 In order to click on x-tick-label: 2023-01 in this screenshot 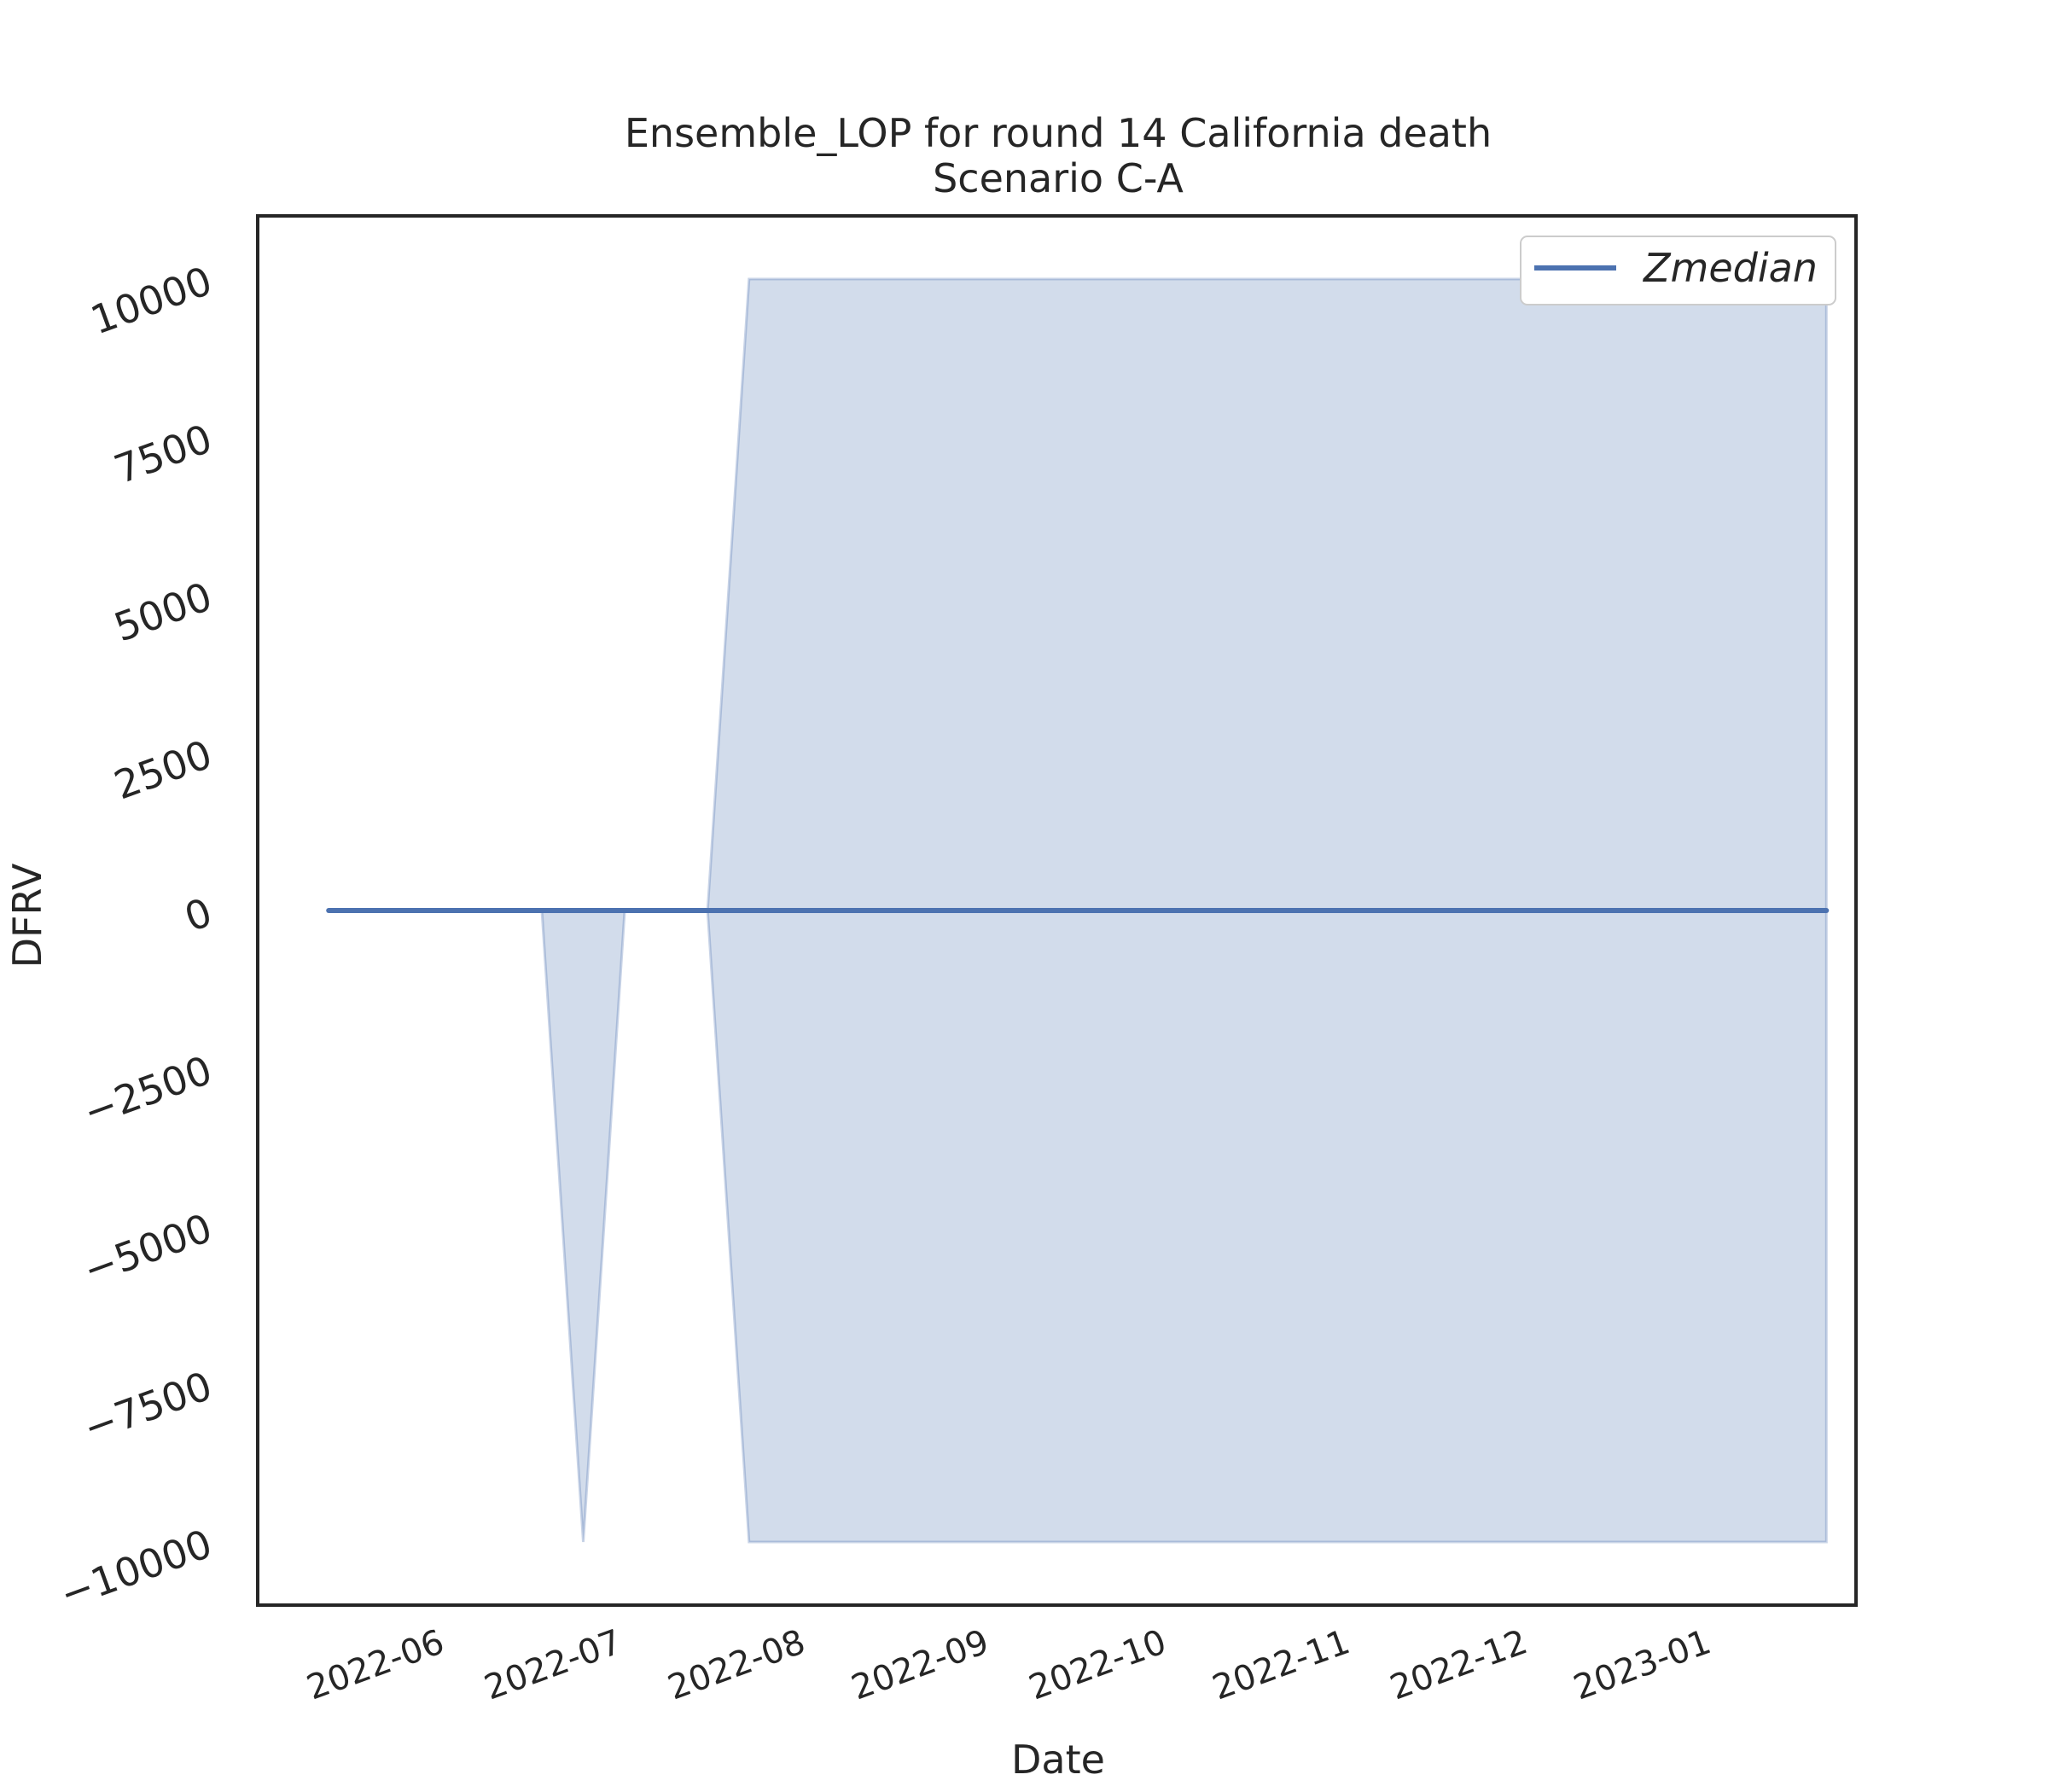, I will do `click(1642, 1665)`.